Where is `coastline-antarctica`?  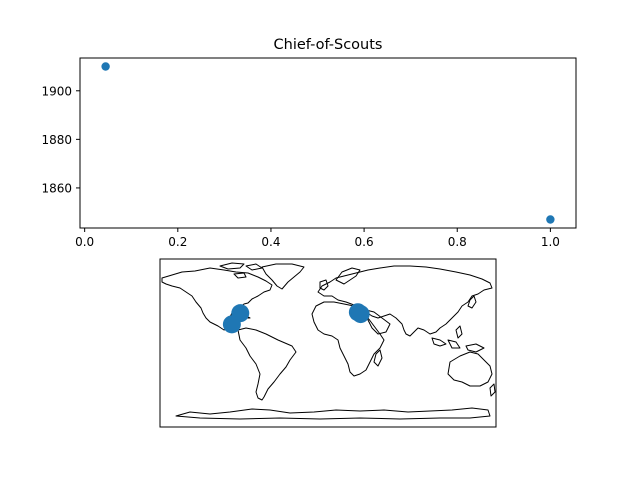
coastline-antarctica is located at coordinates (333, 413).